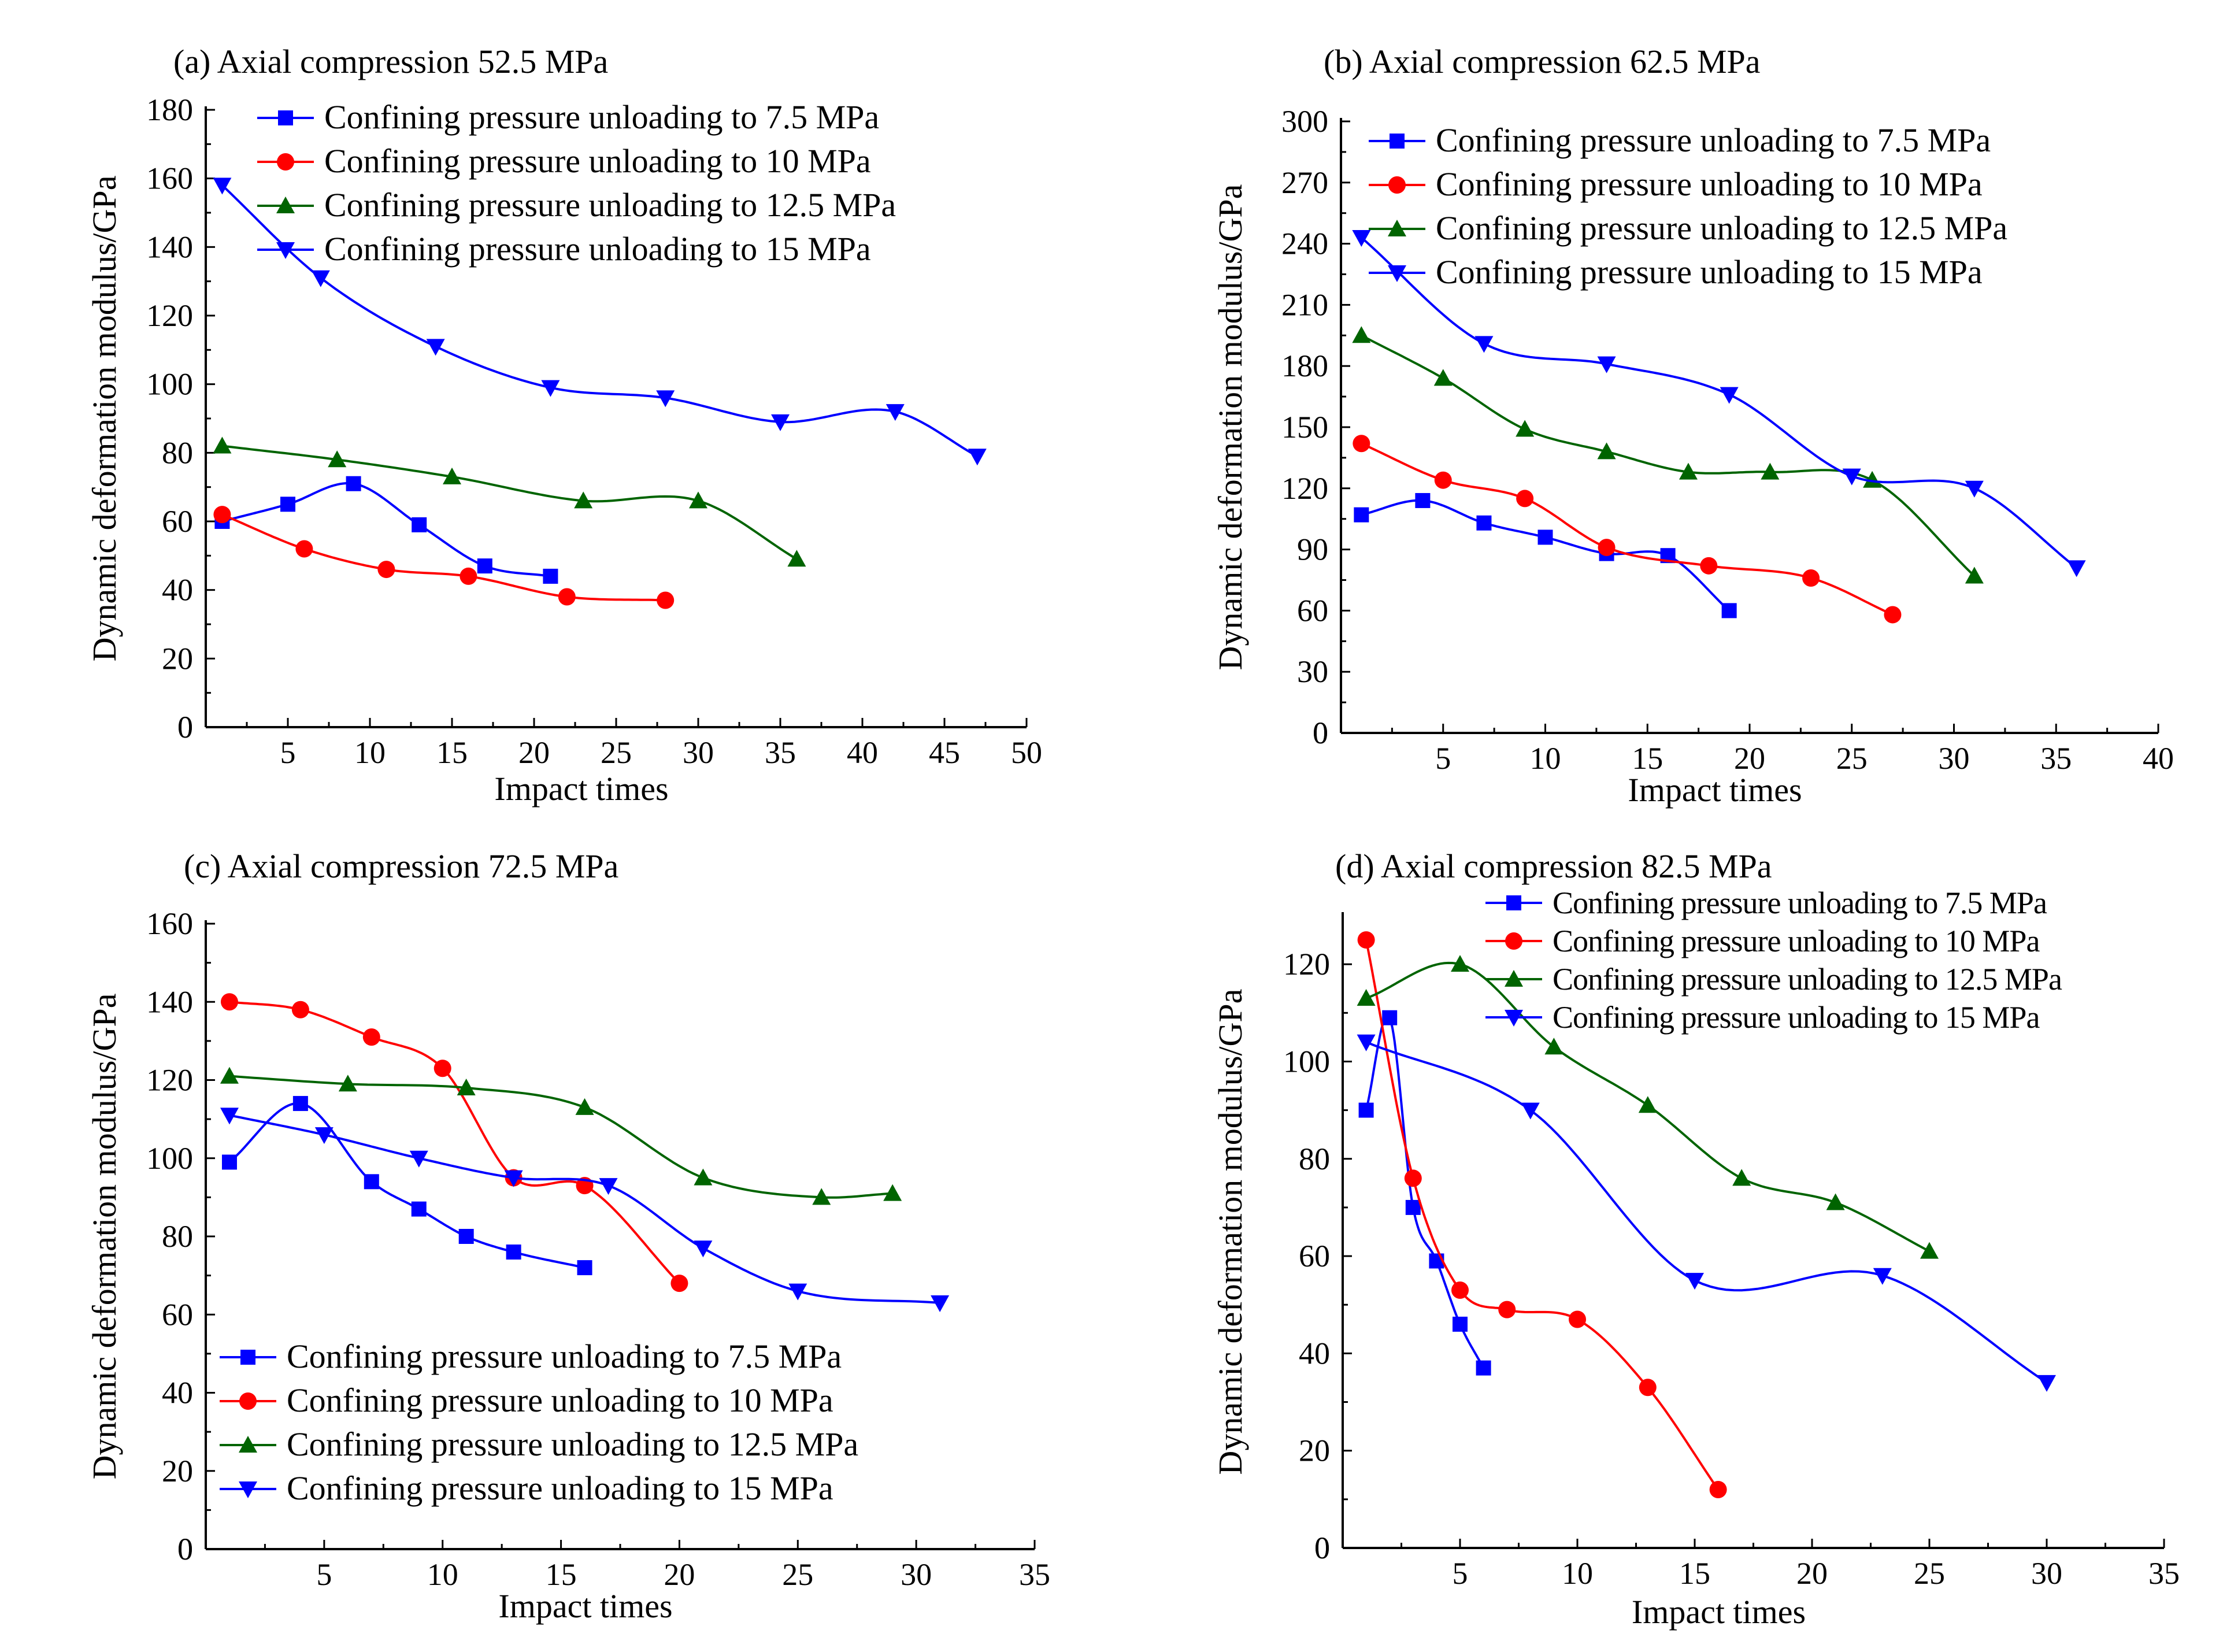  What do you see at coordinates (1304, 366) in the screenshot?
I see `y-tick-label: 180` at bounding box center [1304, 366].